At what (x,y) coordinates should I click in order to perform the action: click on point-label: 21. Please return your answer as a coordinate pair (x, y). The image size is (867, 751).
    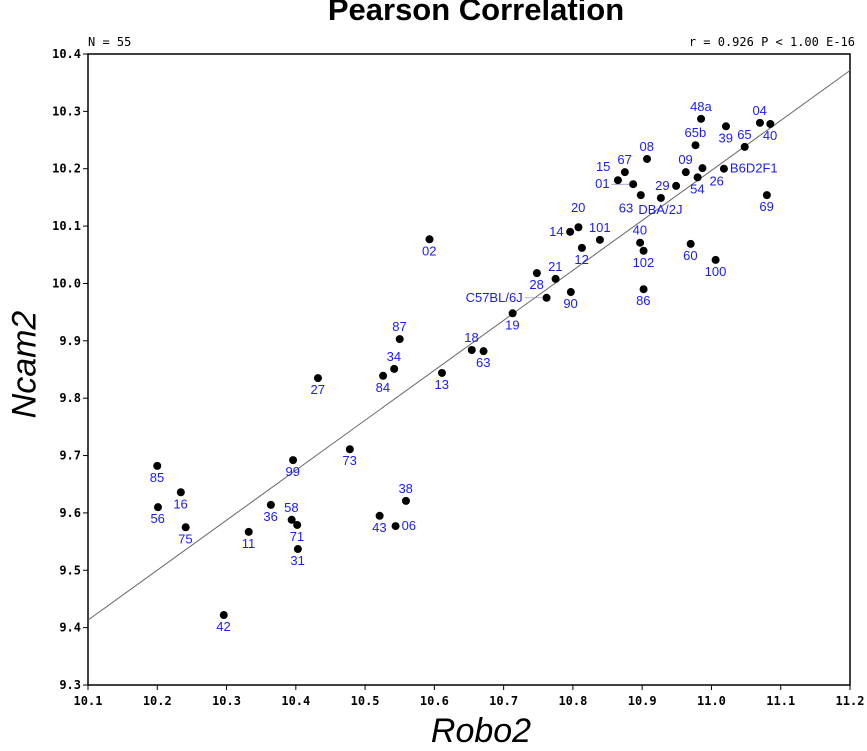
    Looking at the image, I should click on (555, 266).